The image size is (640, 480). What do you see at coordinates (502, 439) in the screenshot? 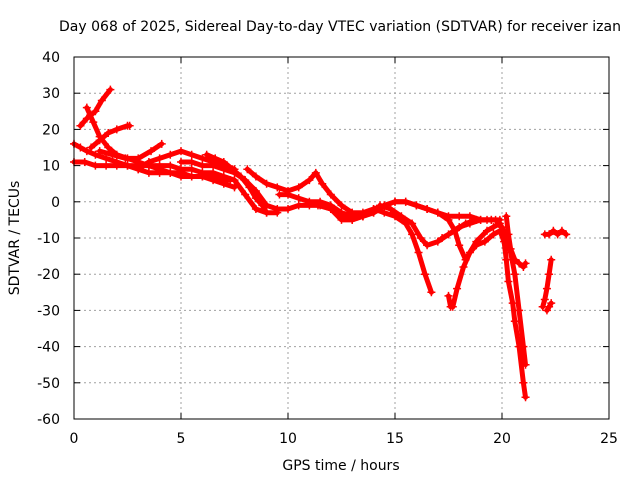
I see `x-tick-label: 20` at bounding box center [502, 439].